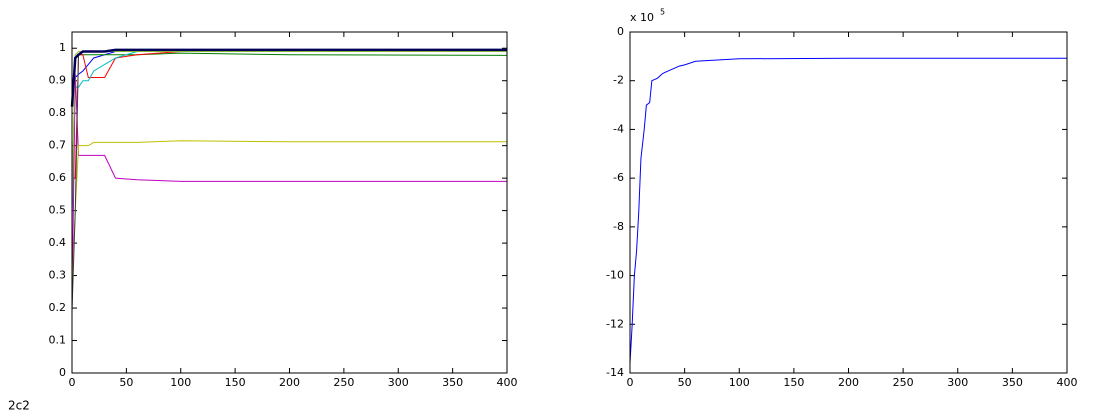 This screenshot has height=420, width=1120. What do you see at coordinates (618, 226) in the screenshot?
I see `y-tick-label: -8` at bounding box center [618, 226].